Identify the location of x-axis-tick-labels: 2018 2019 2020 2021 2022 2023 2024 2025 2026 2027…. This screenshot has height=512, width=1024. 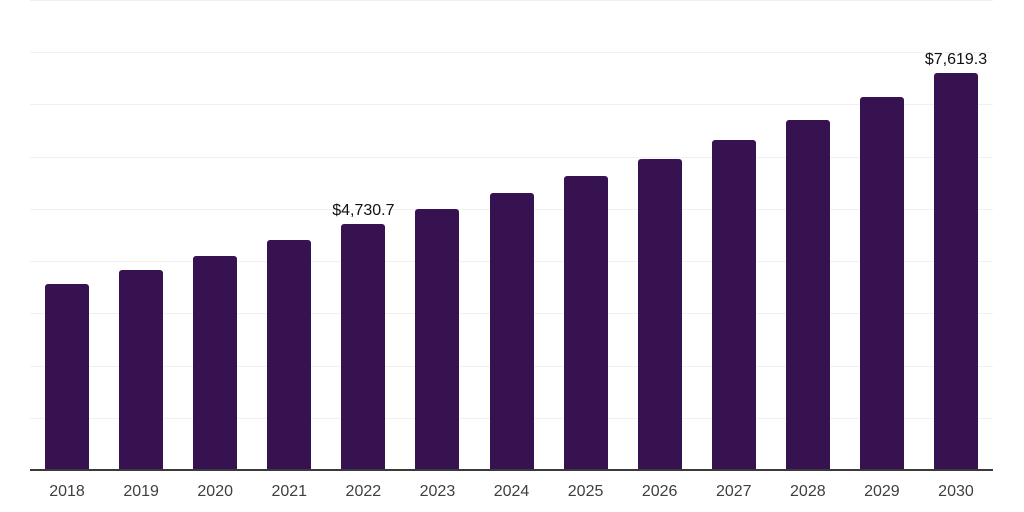
(511, 492).